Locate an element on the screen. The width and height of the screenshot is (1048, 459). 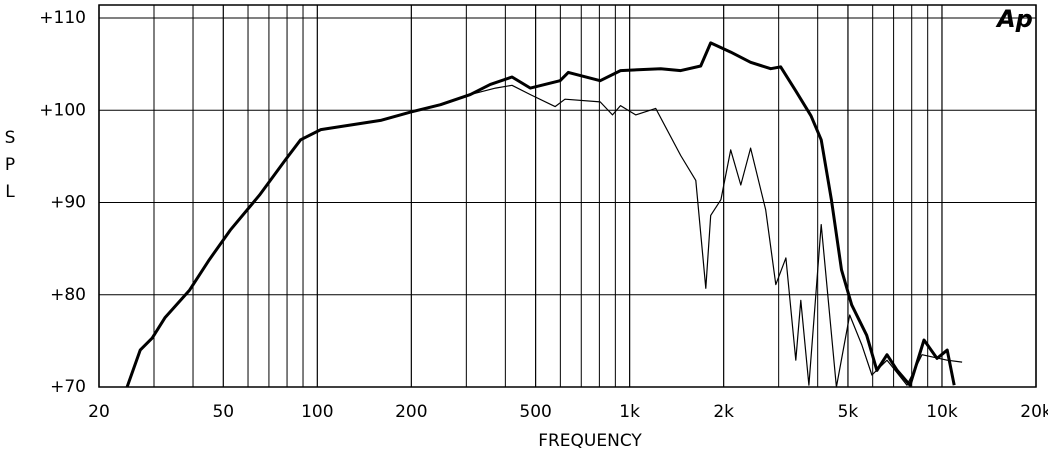
x-axis-label: FREQUENCY is located at coordinates (590, 441).